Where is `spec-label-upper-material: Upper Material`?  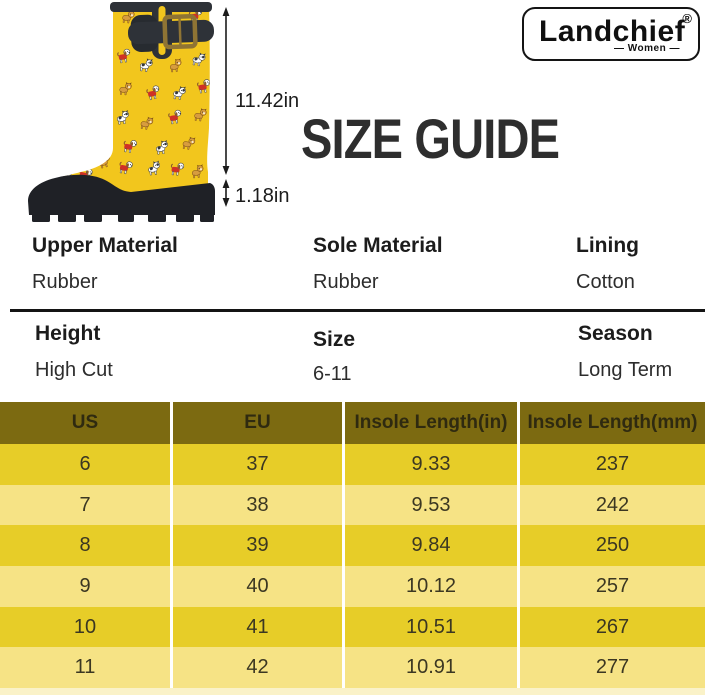
spec-label-upper-material: Upper Material is located at coordinates (105, 245).